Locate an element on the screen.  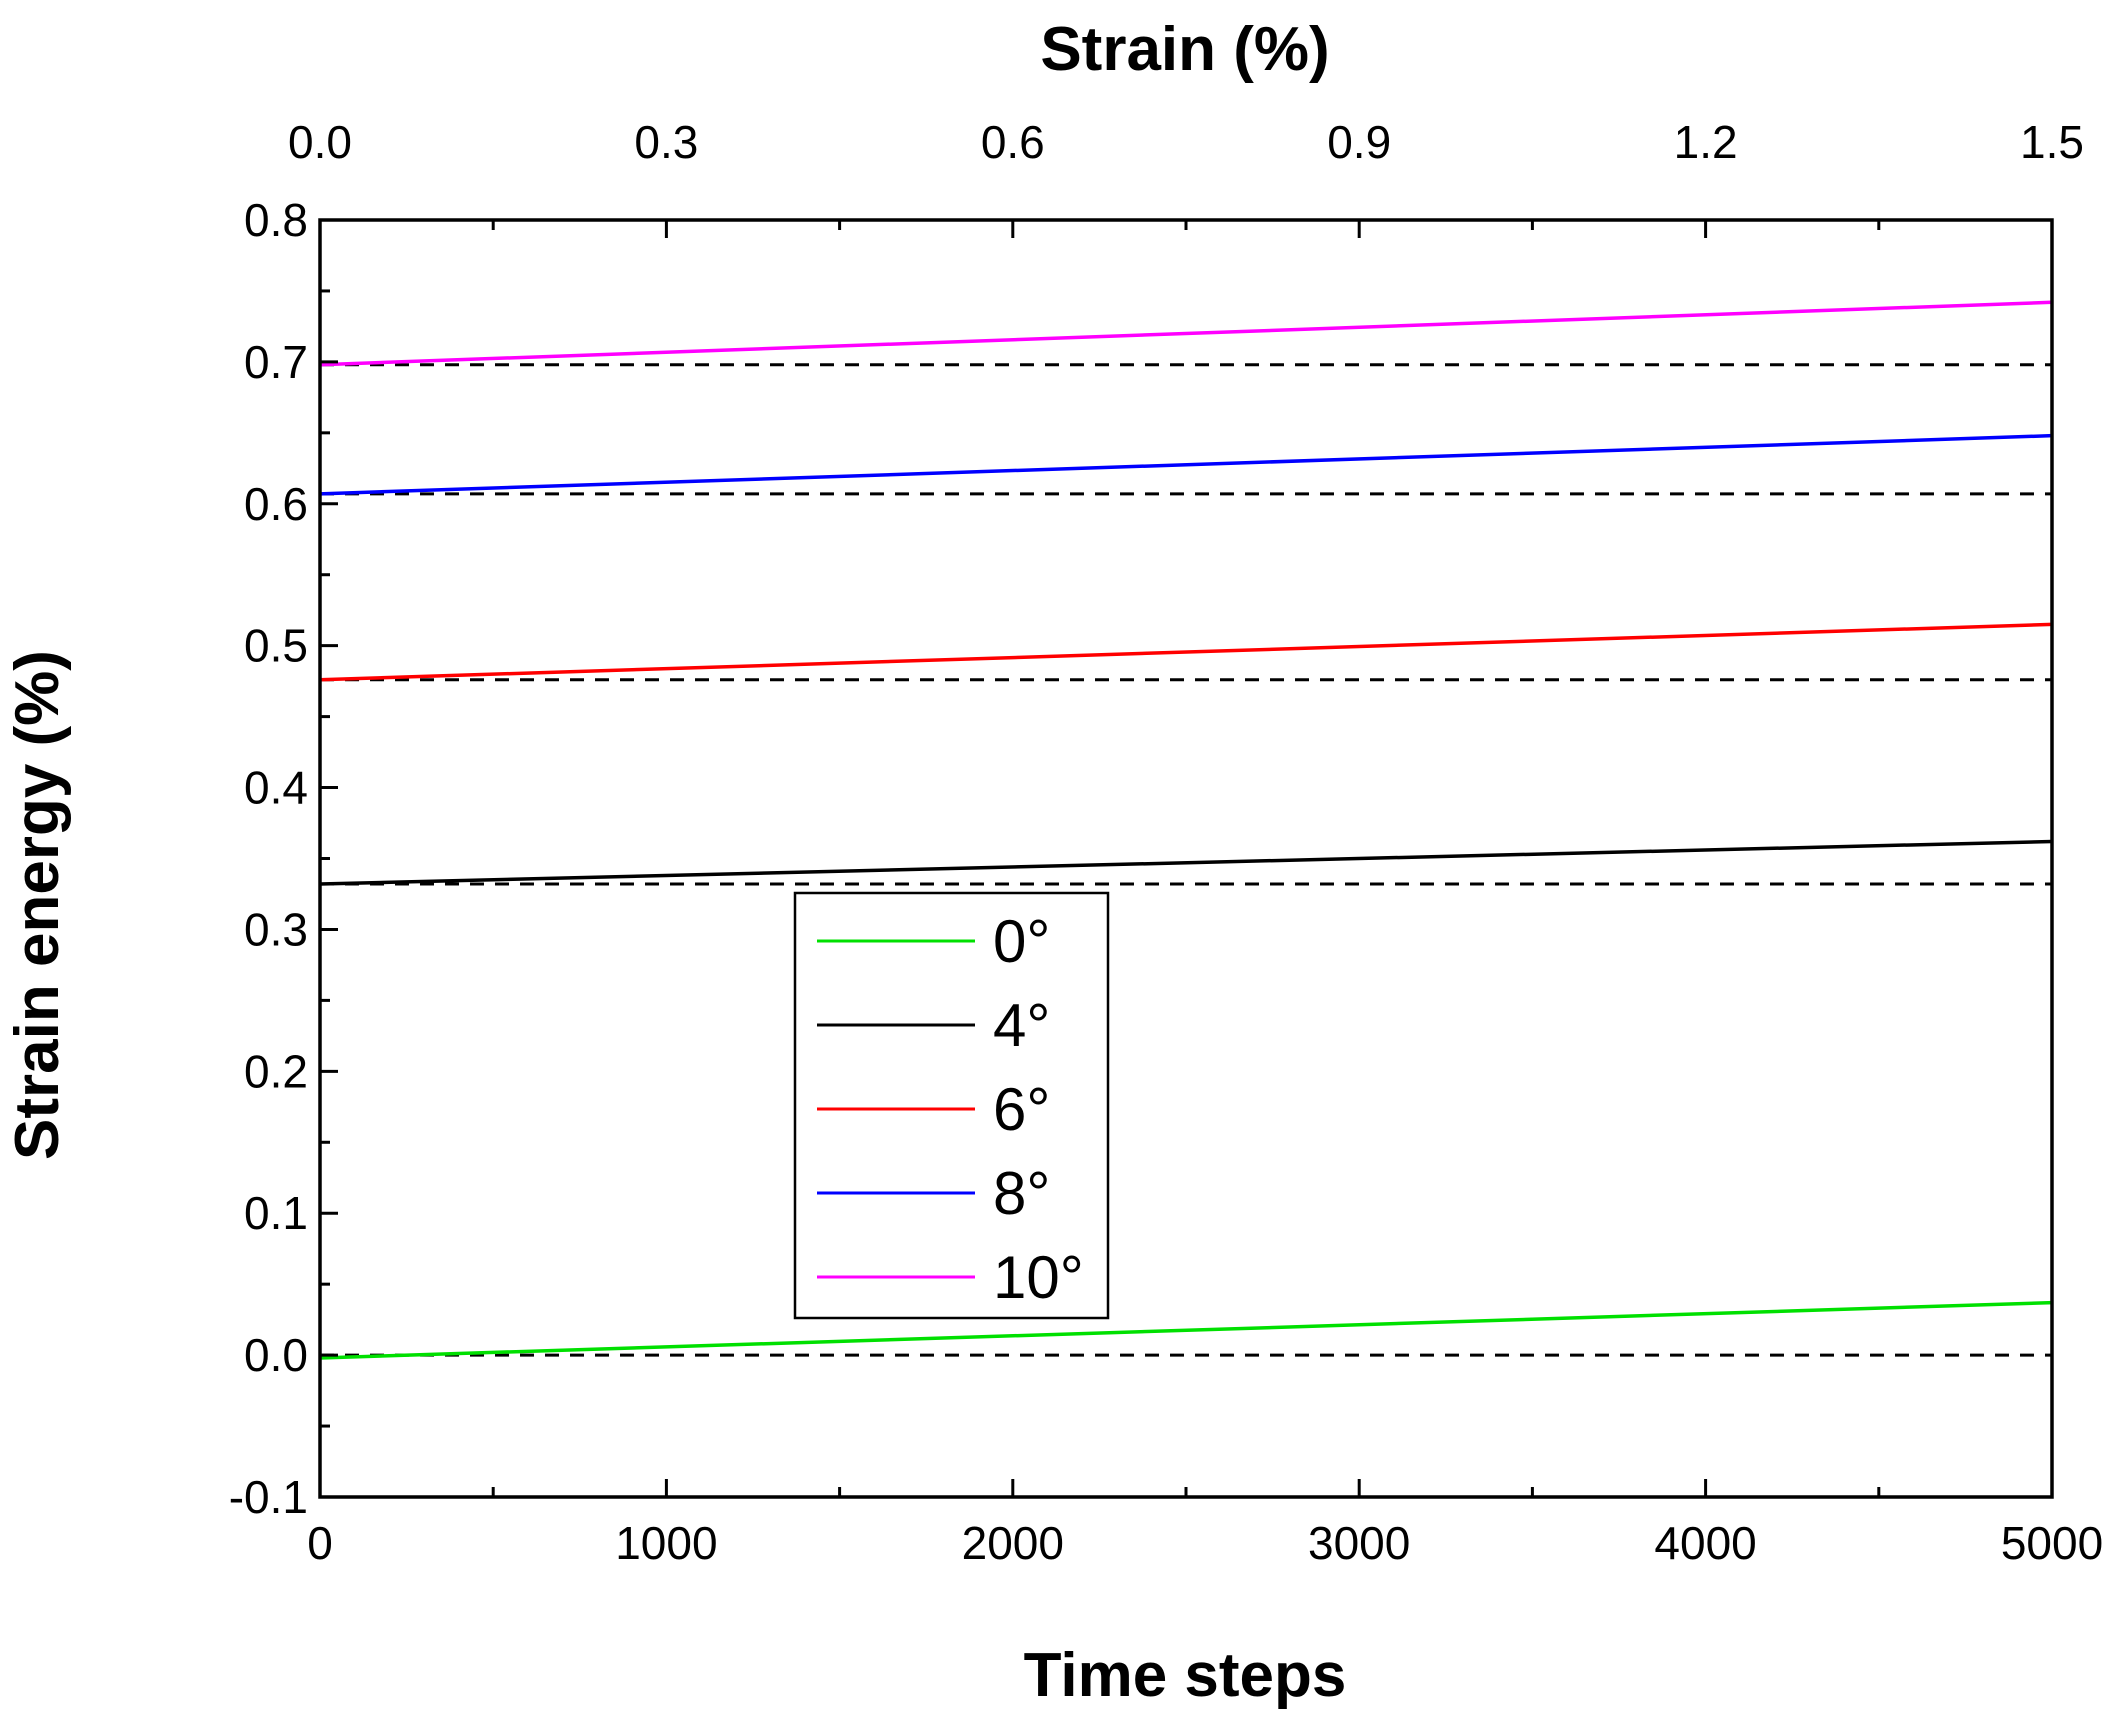
legend-label-3: 8° is located at coordinates (1021, 1193).